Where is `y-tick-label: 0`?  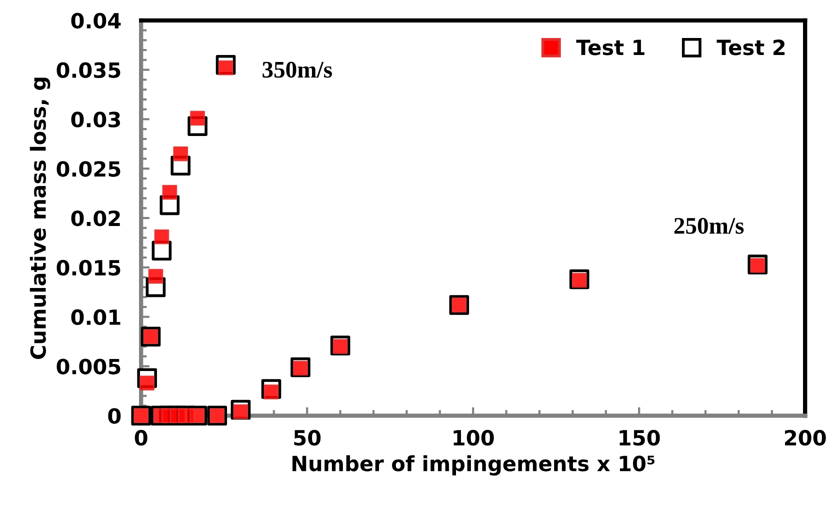
y-tick-label: 0 is located at coordinates (114, 416).